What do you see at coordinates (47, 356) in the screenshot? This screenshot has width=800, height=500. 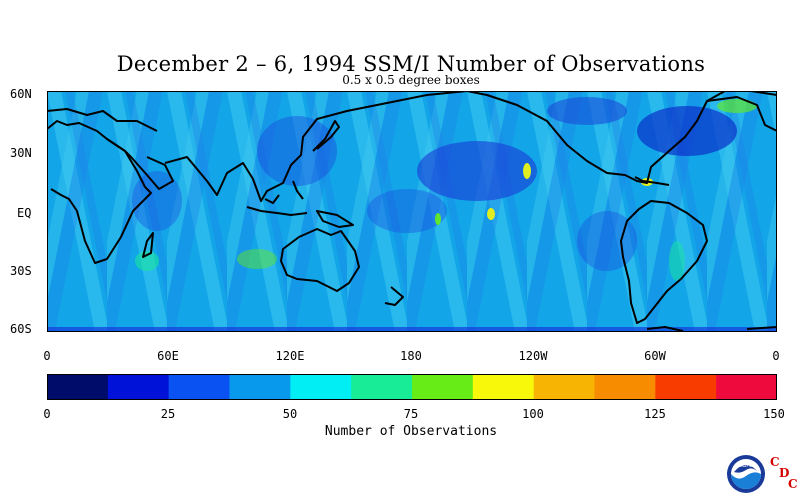 I see `lon-label-0-left: 0` at bounding box center [47, 356].